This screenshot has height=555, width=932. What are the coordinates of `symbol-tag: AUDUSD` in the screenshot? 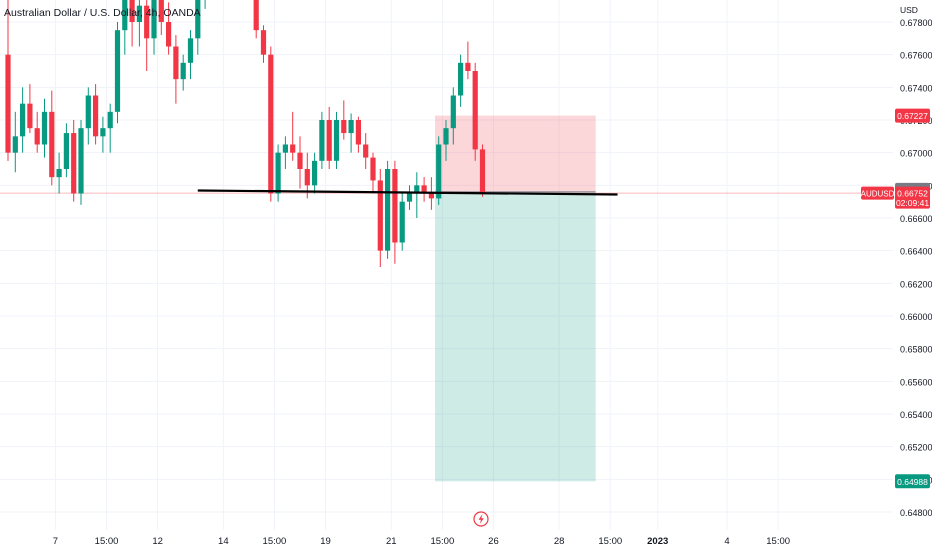 It's located at (878, 194).